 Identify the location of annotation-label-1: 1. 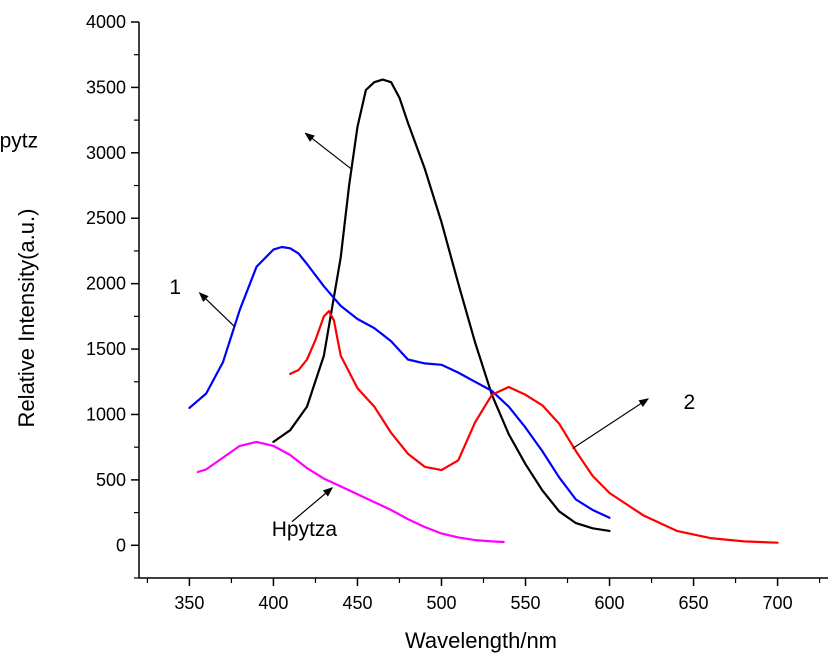
(175, 287).